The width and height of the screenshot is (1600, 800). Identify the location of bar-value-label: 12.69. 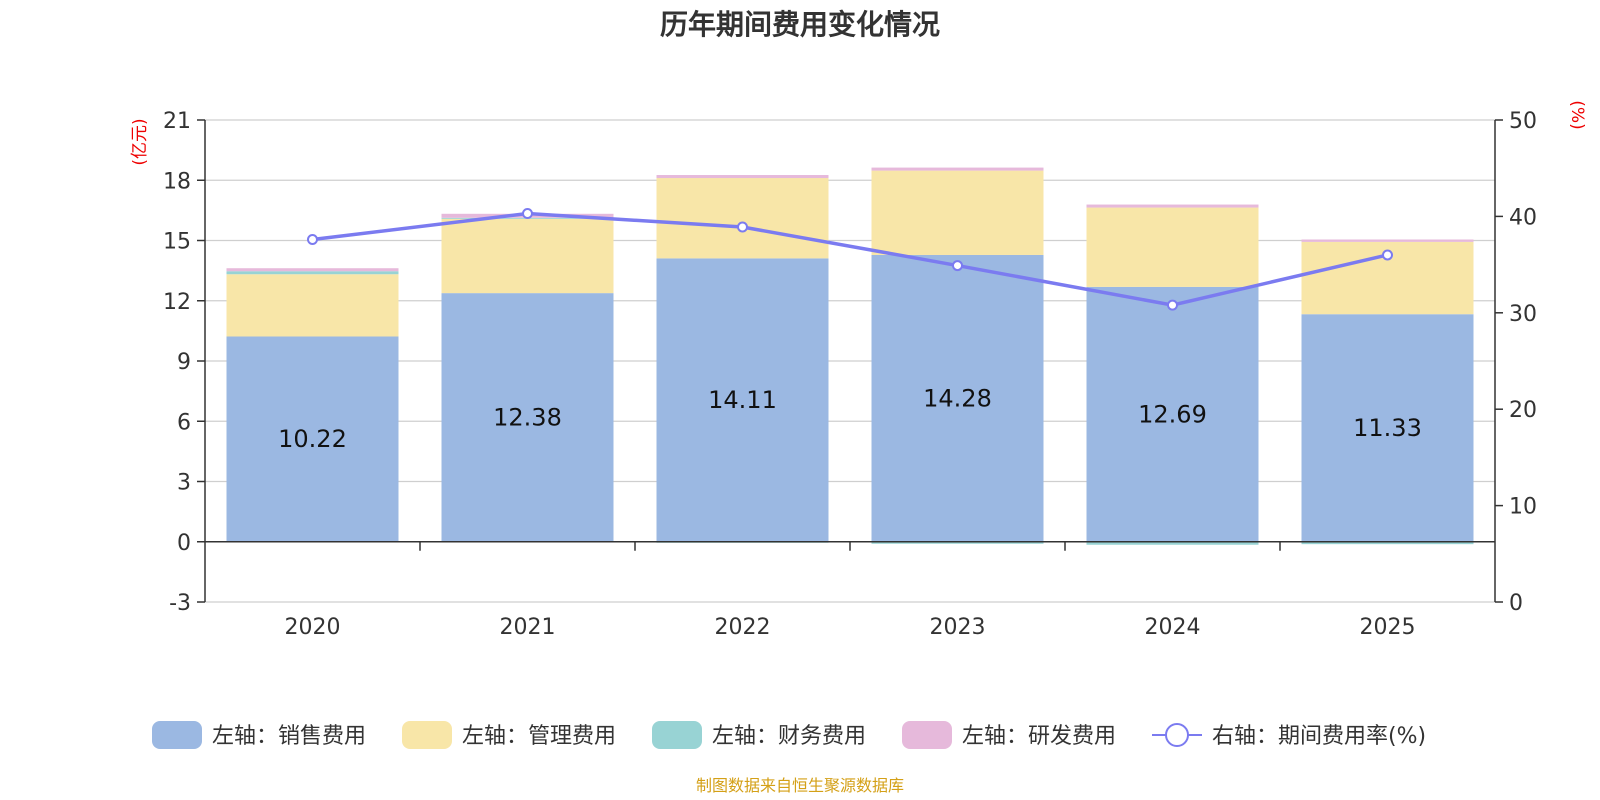
(1172, 414).